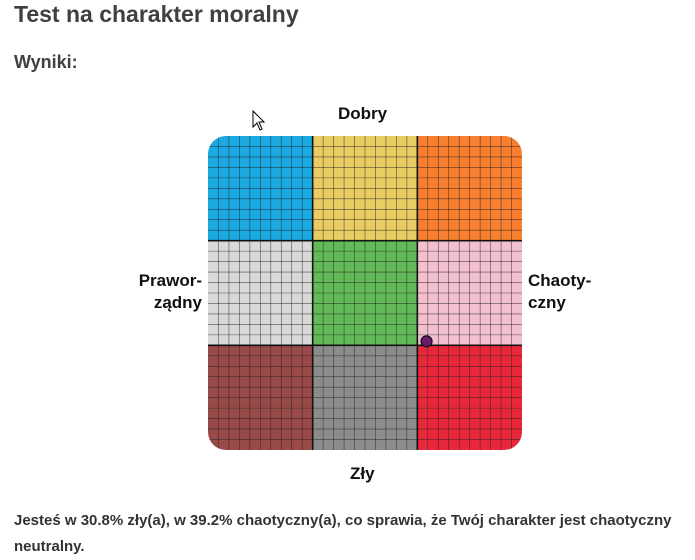 The width and height of the screenshot is (695, 560). I want to click on results-heading: Wyniki:, so click(46, 62).